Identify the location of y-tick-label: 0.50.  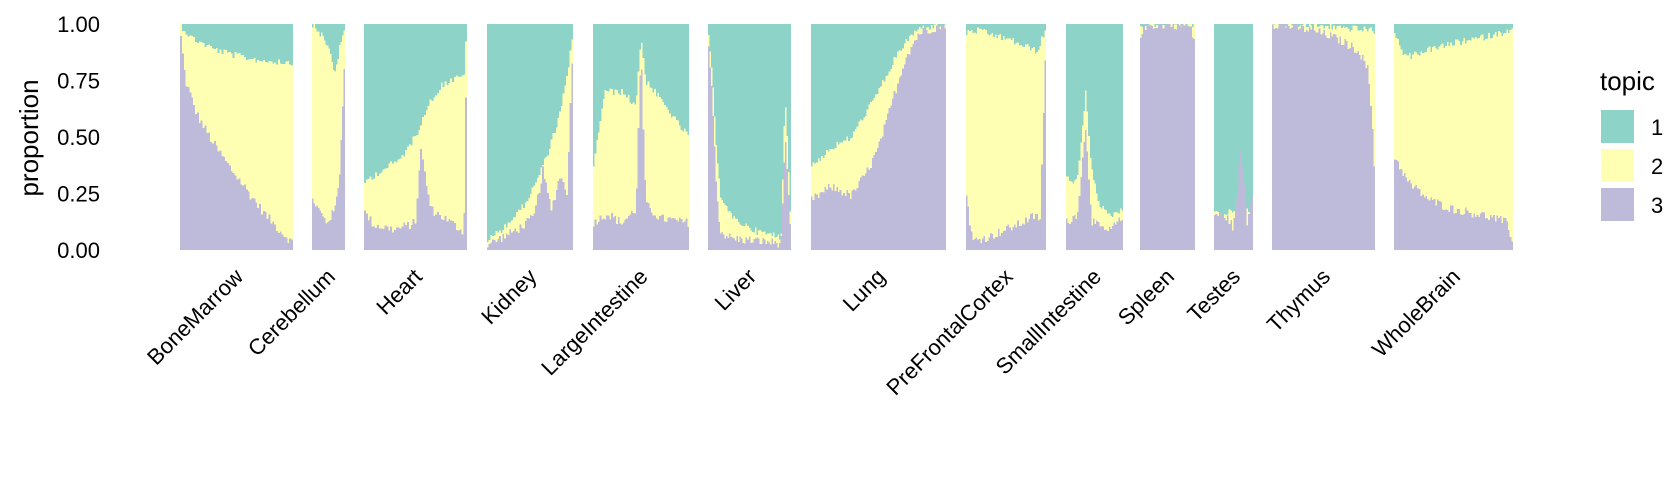
(78, 137).